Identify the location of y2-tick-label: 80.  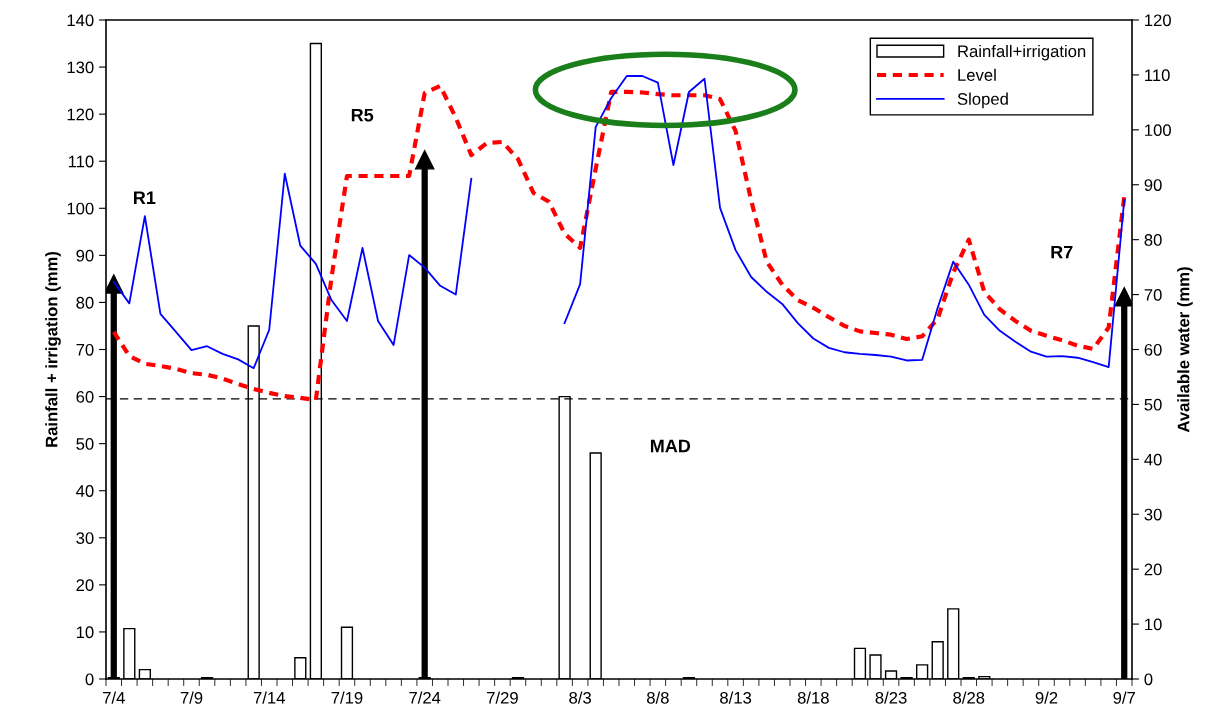
(1153, 240).